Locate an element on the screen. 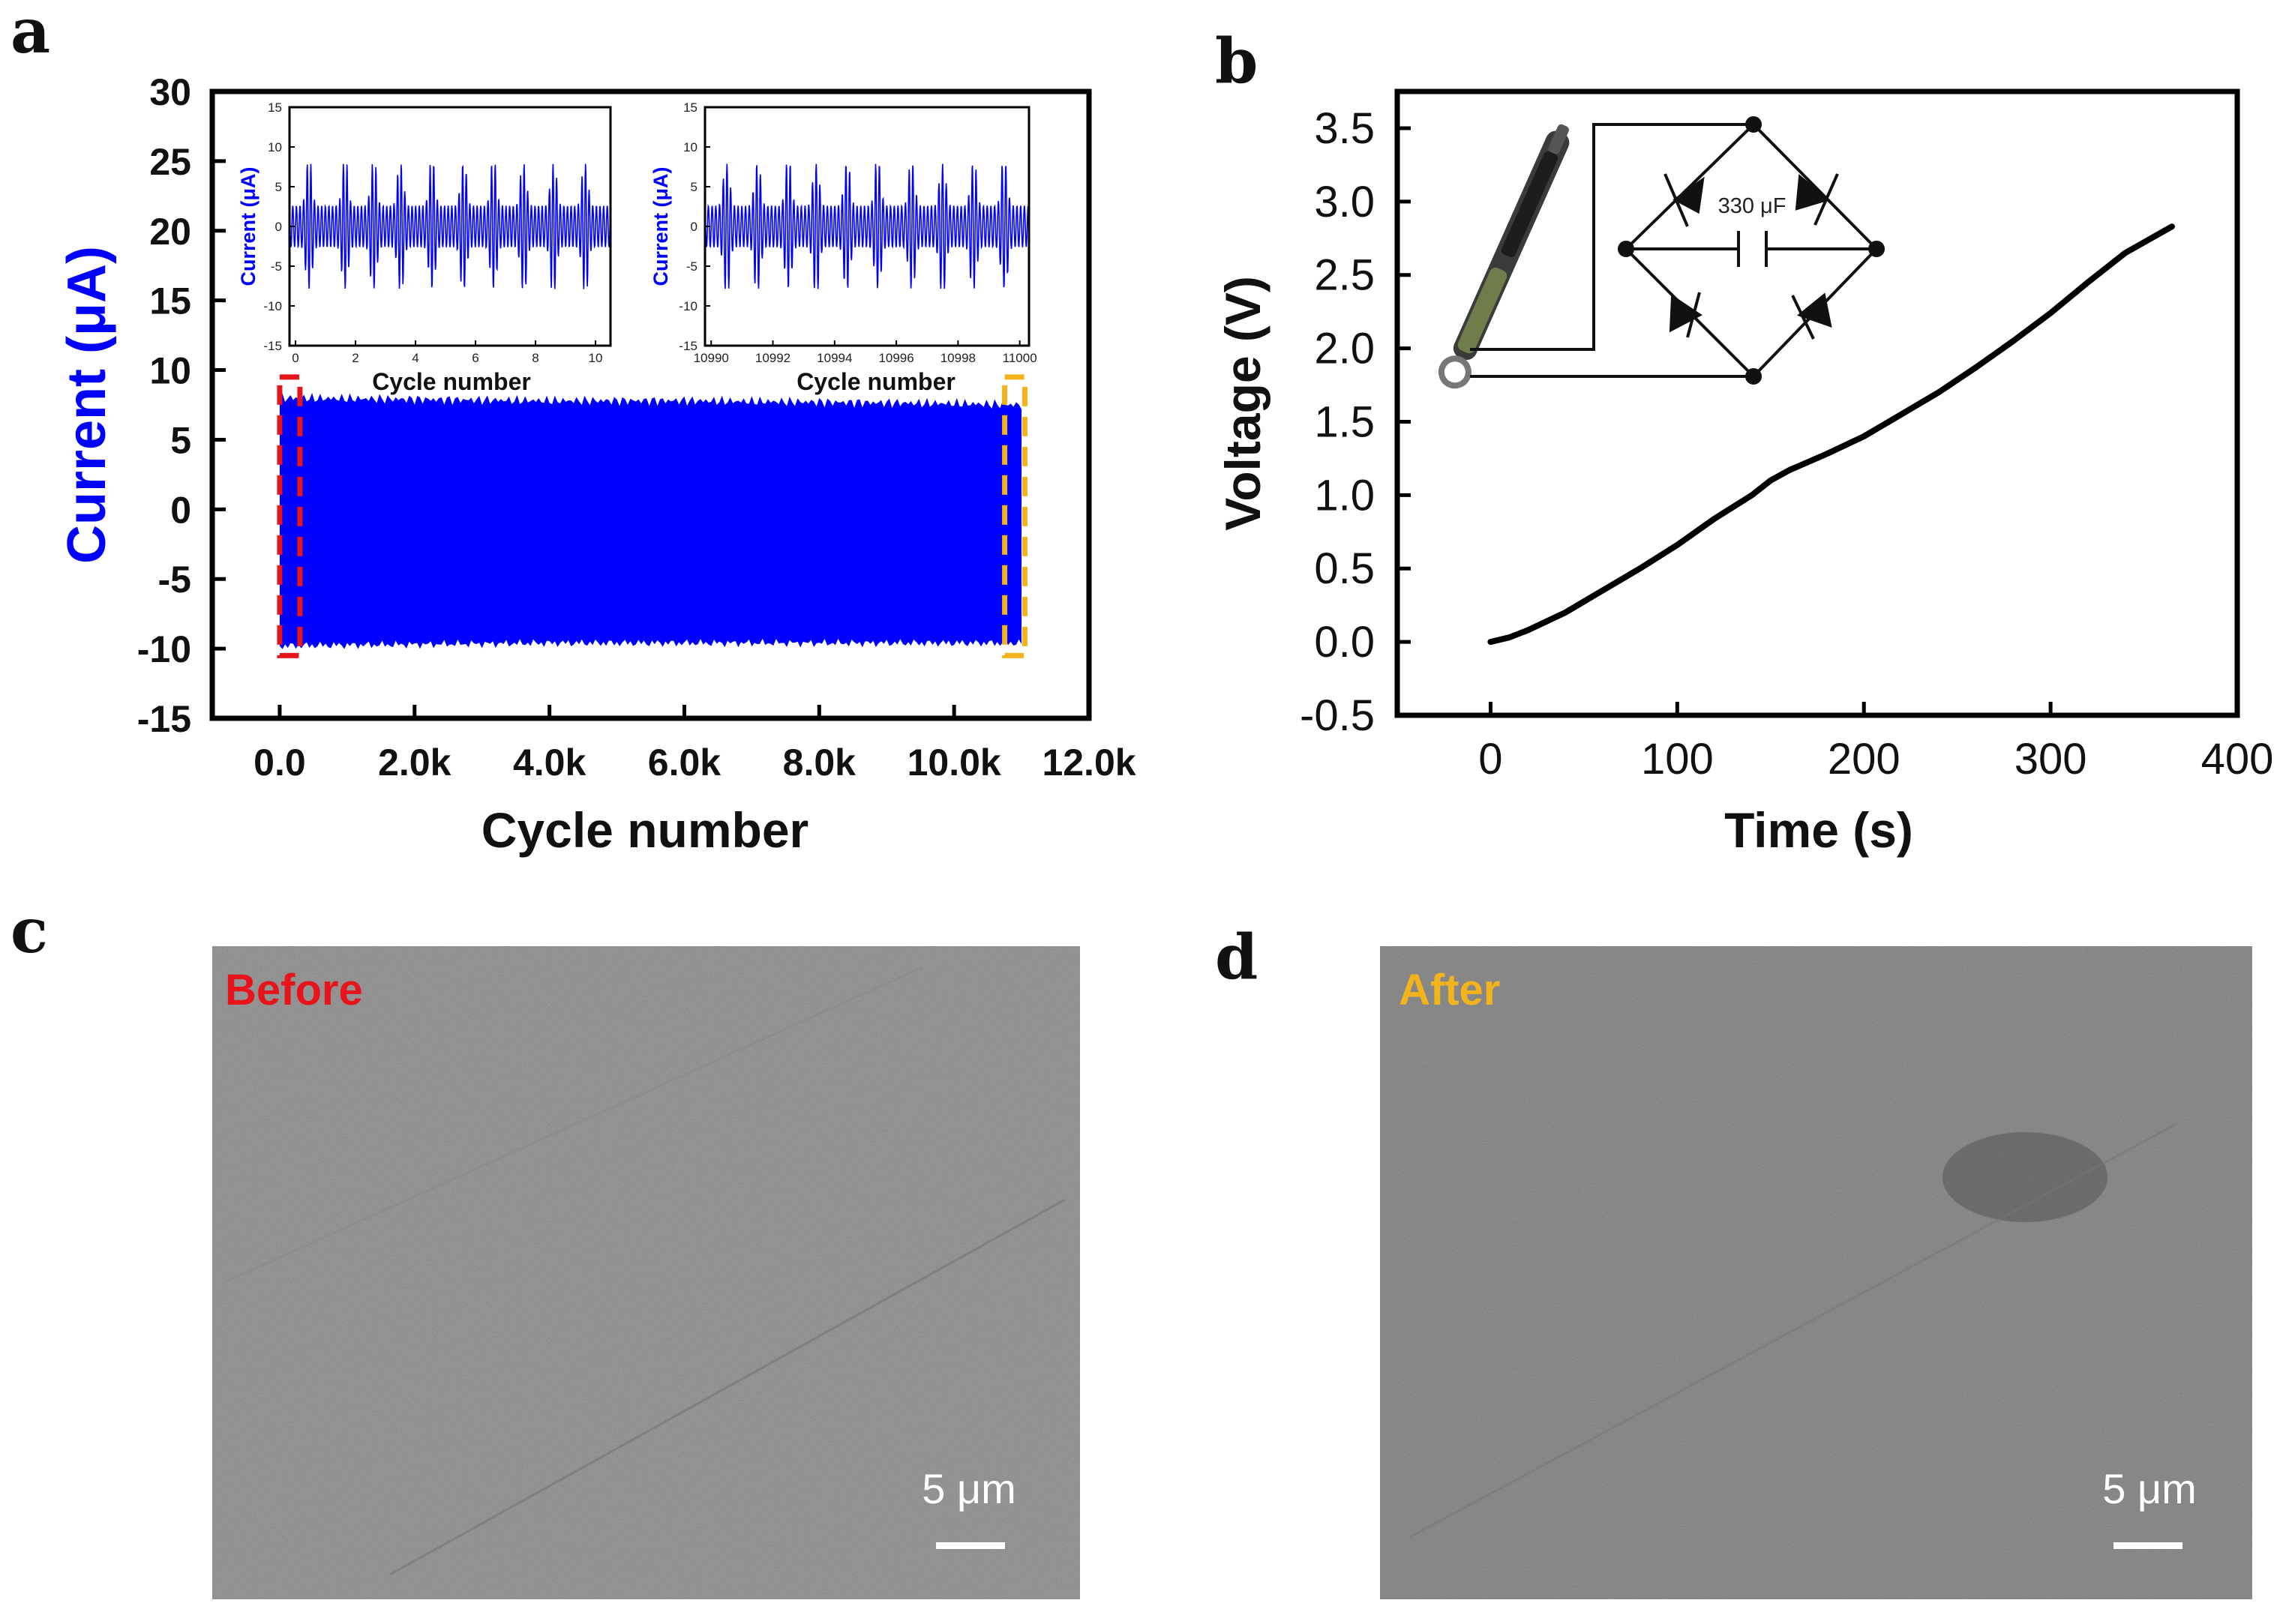 This screenshot has width=2292, height=1624. inset-end-x-label: Cycle number is located at coordinates (876, 381).